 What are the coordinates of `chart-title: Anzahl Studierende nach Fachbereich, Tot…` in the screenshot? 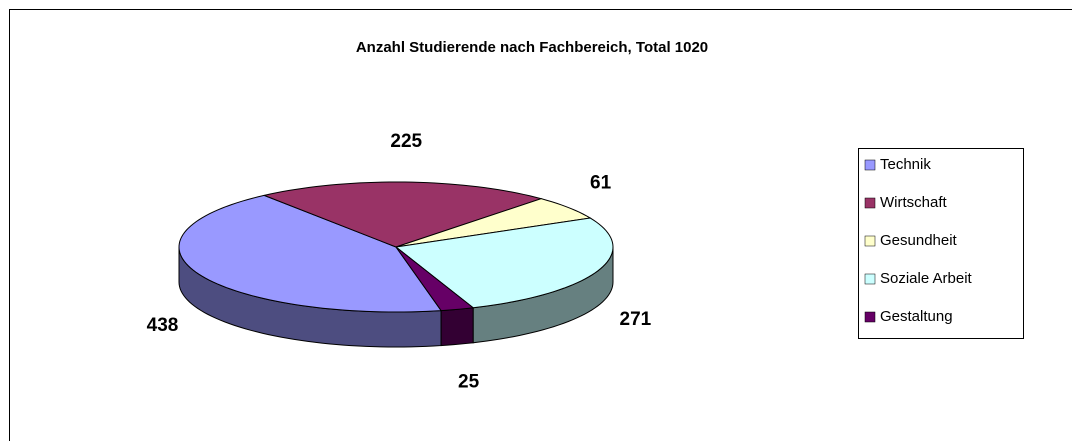 It's located at (532, 47).